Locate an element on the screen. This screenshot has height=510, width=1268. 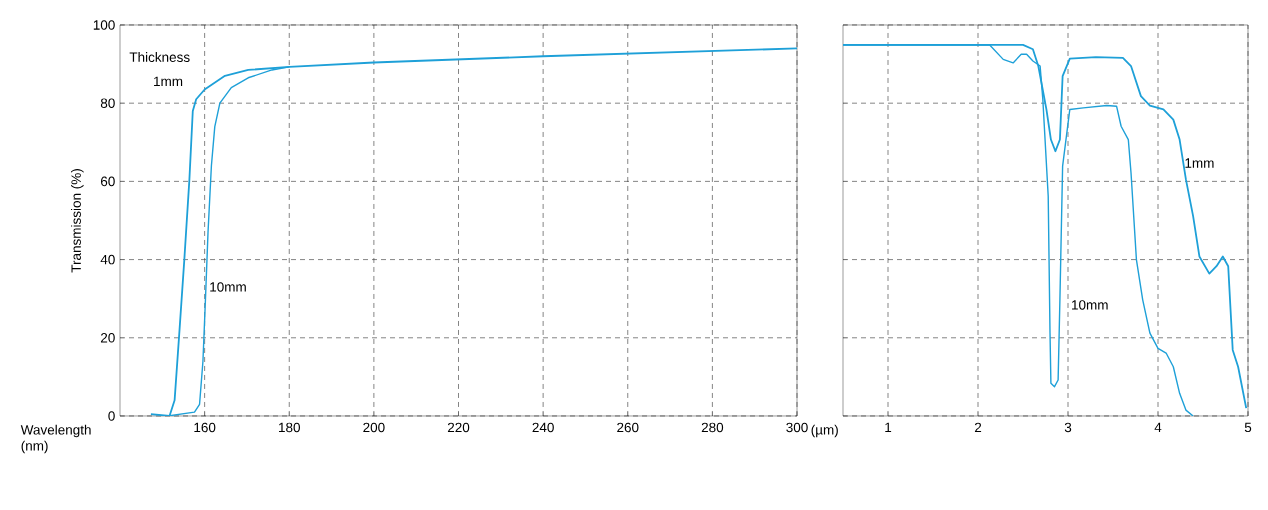
x-tick-label: 2 is located at coordinates (978, 427).